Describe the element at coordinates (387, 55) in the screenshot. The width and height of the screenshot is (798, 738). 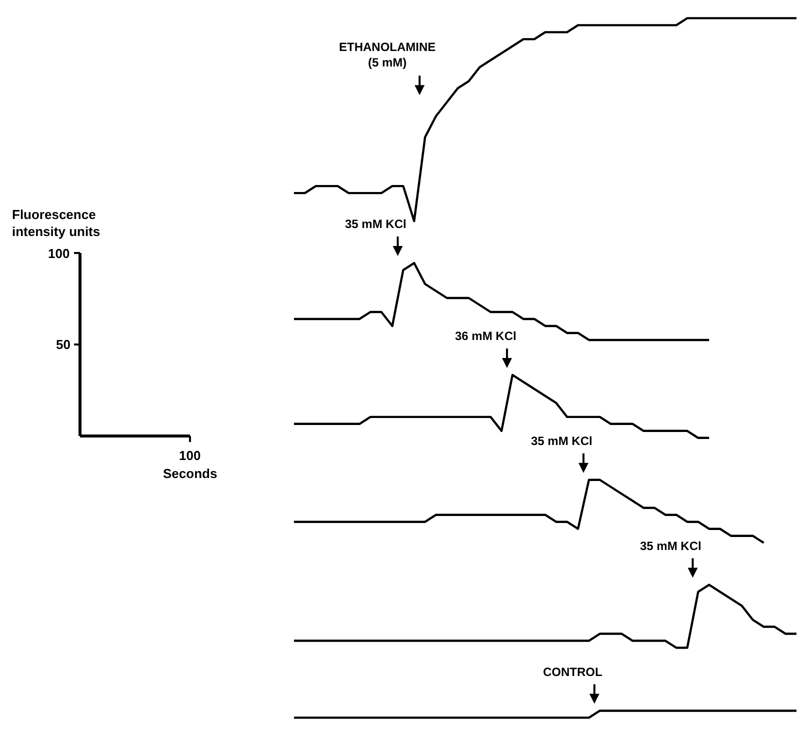
I see `annotation: ETHANOLAMINE (5 mM)` at that location.